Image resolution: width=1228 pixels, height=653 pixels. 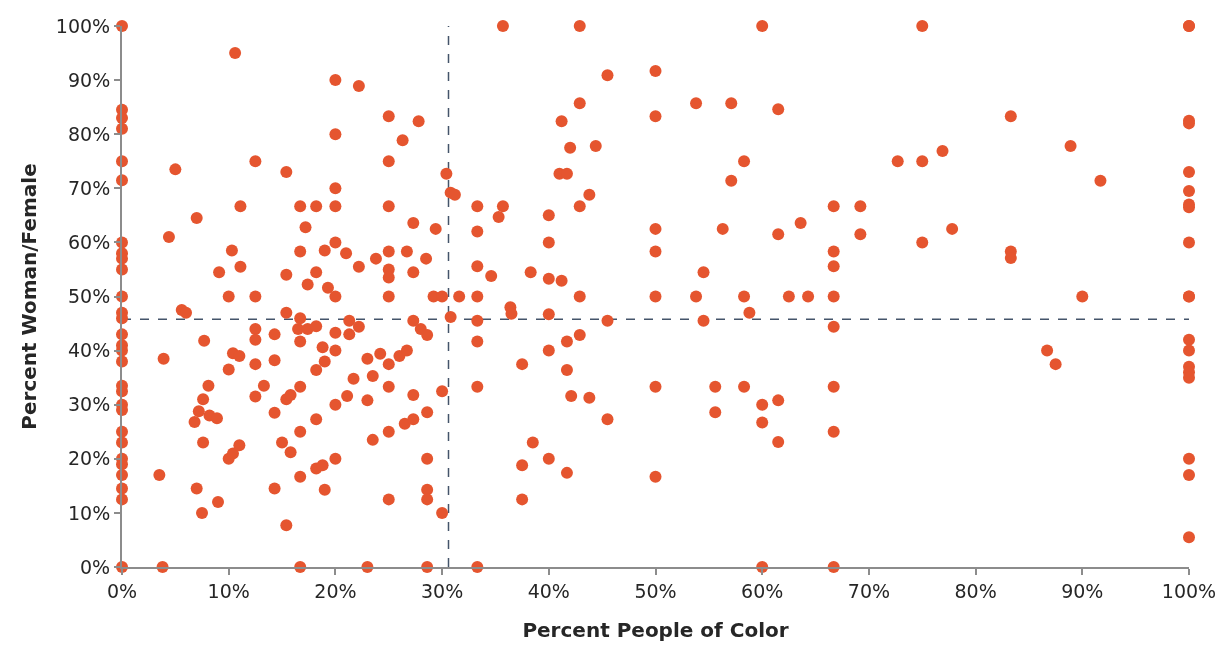 What do you see at coordinates (655, 629) in the screenshot?
I see `x-axis-title: Percent People of Color` at bounding box center [655, 629].